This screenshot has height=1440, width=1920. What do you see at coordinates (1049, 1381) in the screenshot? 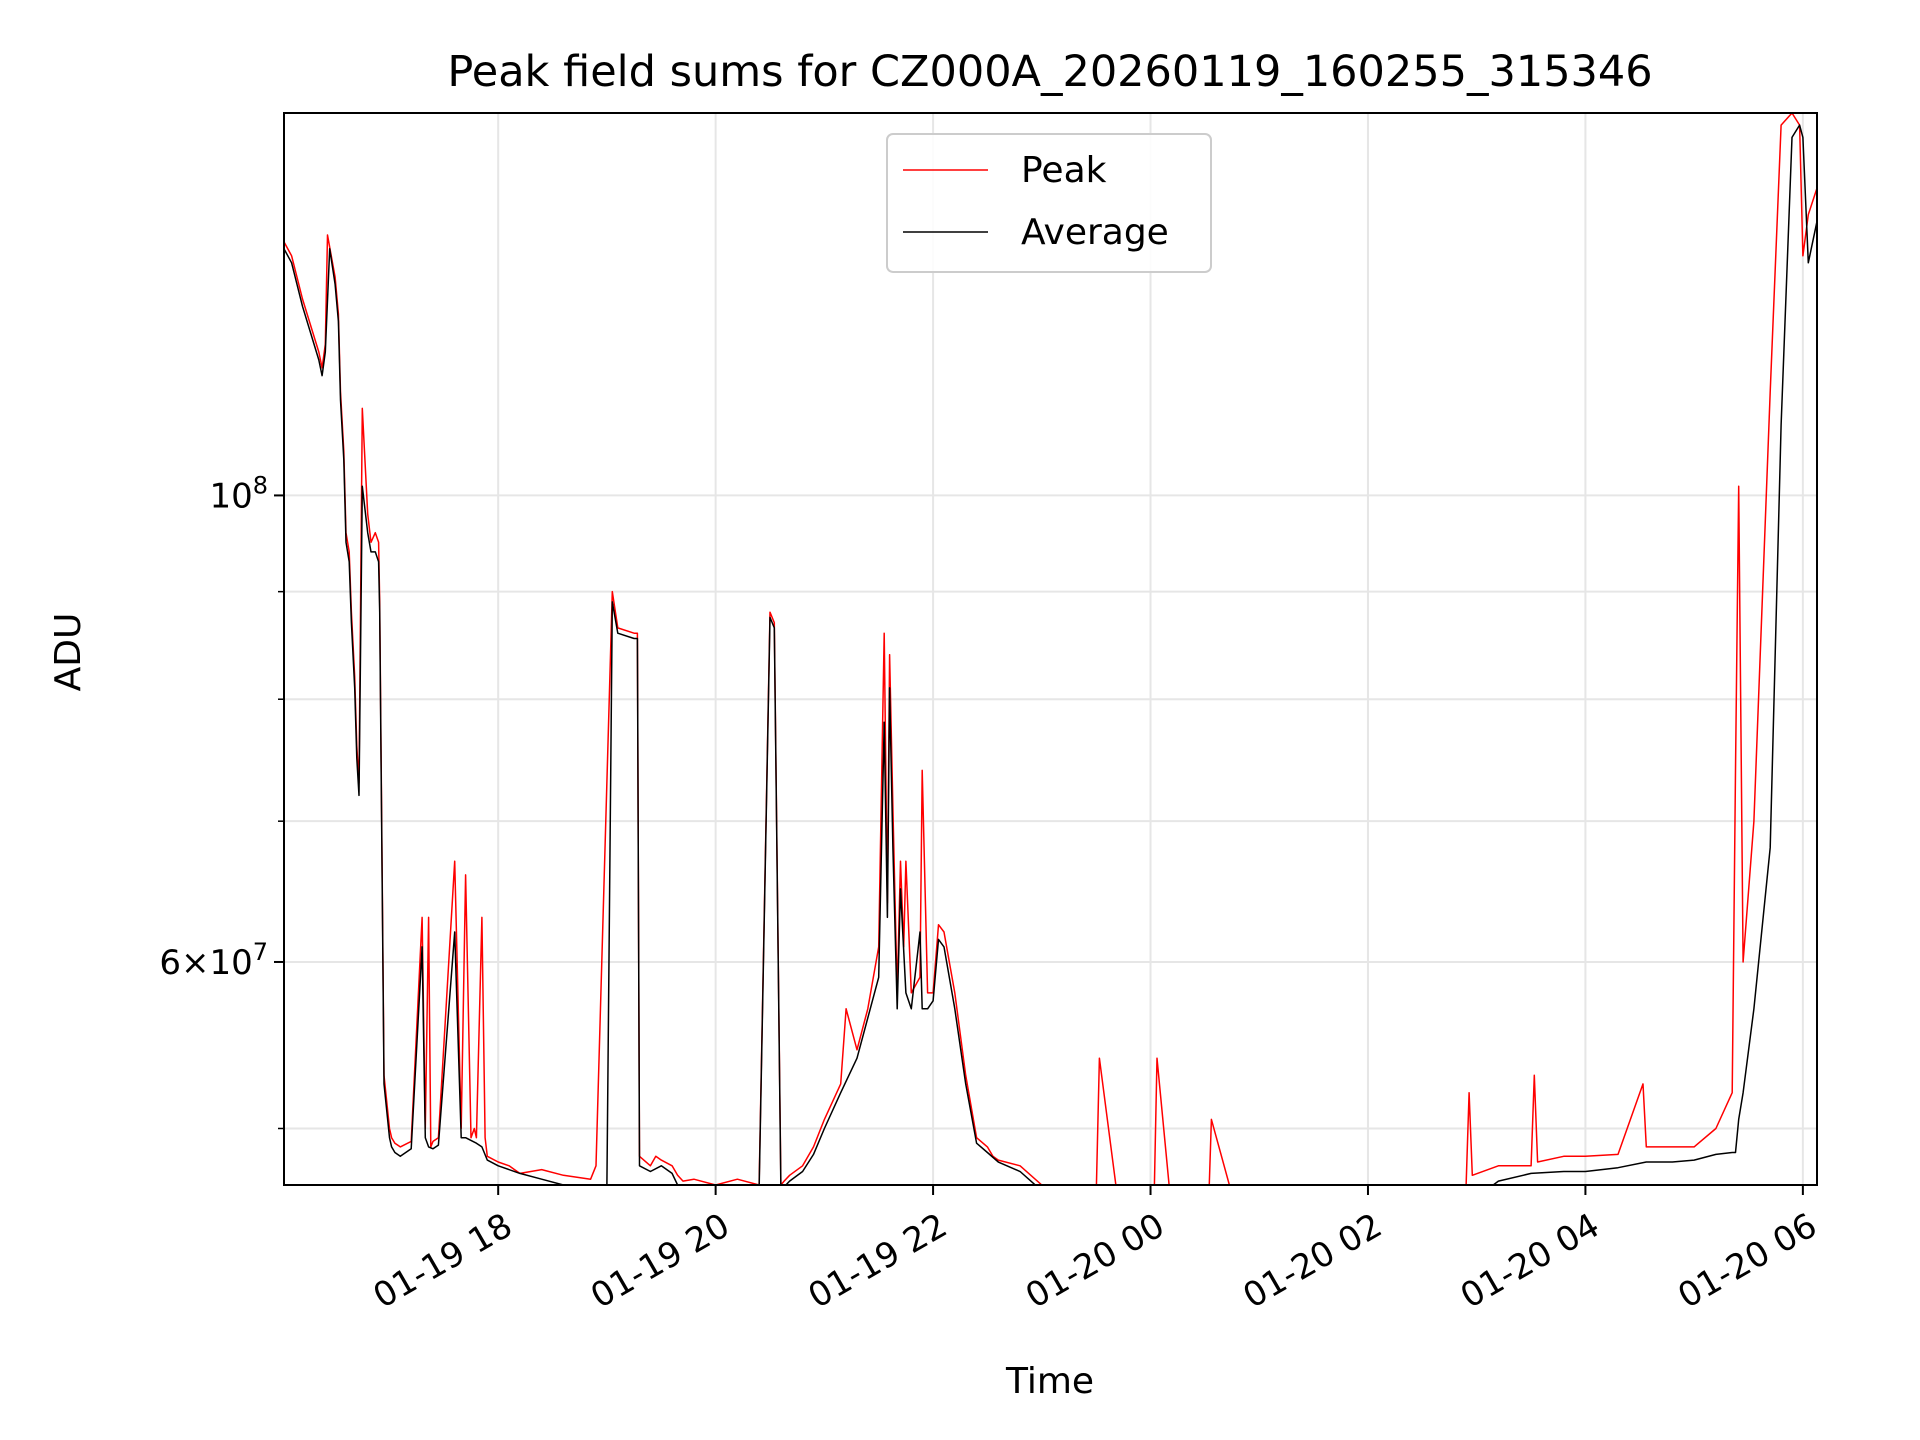
I see `x-axis-label: Time` at bounding box center [1049, 1381].